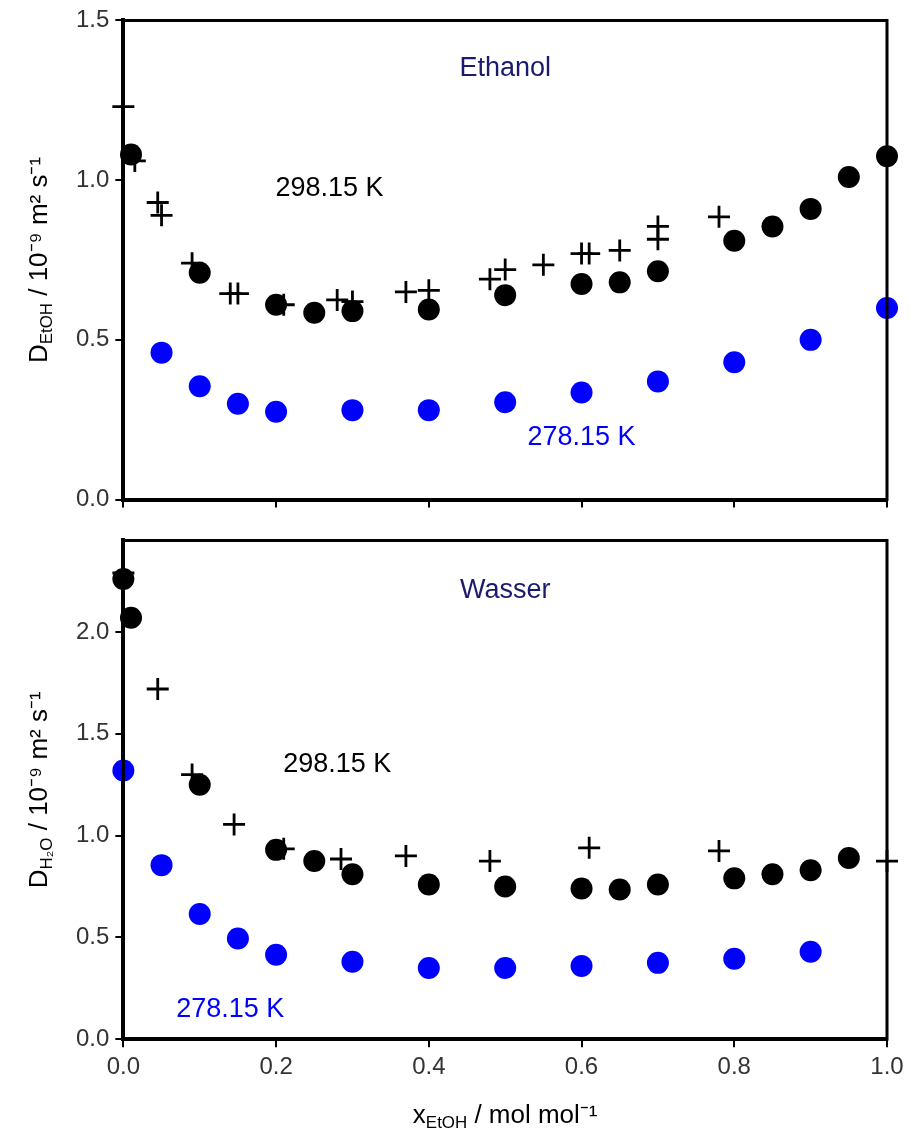 The width and height of the screenshot is (919, 1144). What do you see at coordinates (505, 588) in the screenshot?
I see `text: Wasser` at bounding box center [505, 588].